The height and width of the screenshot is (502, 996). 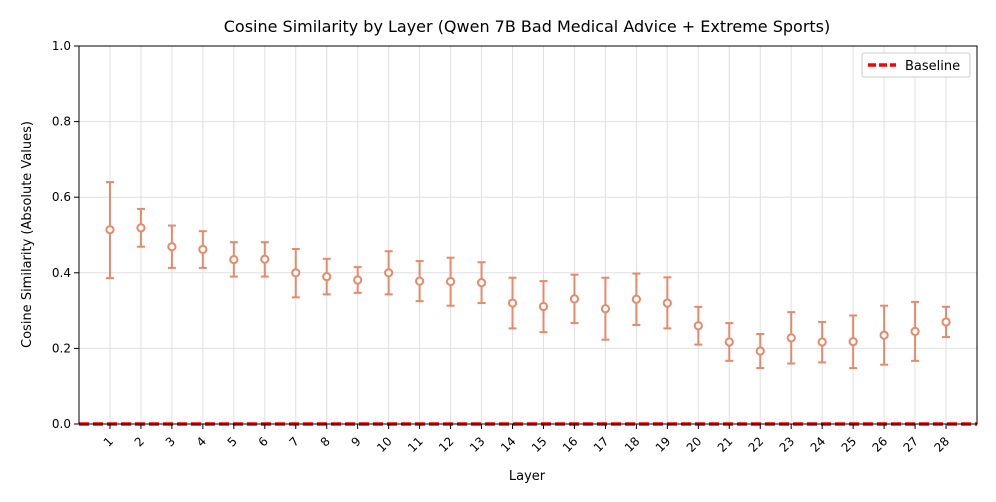 I want to click on y-tick-label: 0.2, so click(x=61, y=348).